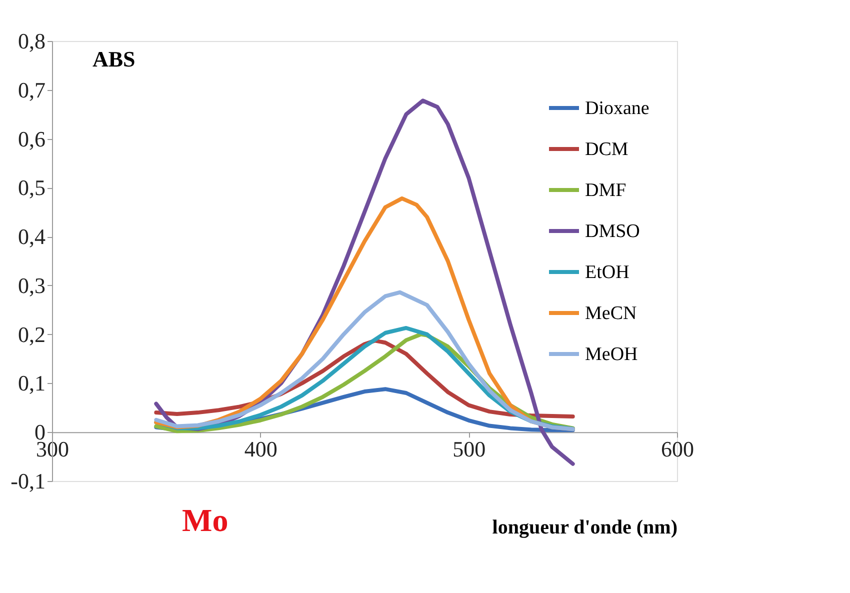  I want to click on y-tick-label: 0,6, so click(32, 139).